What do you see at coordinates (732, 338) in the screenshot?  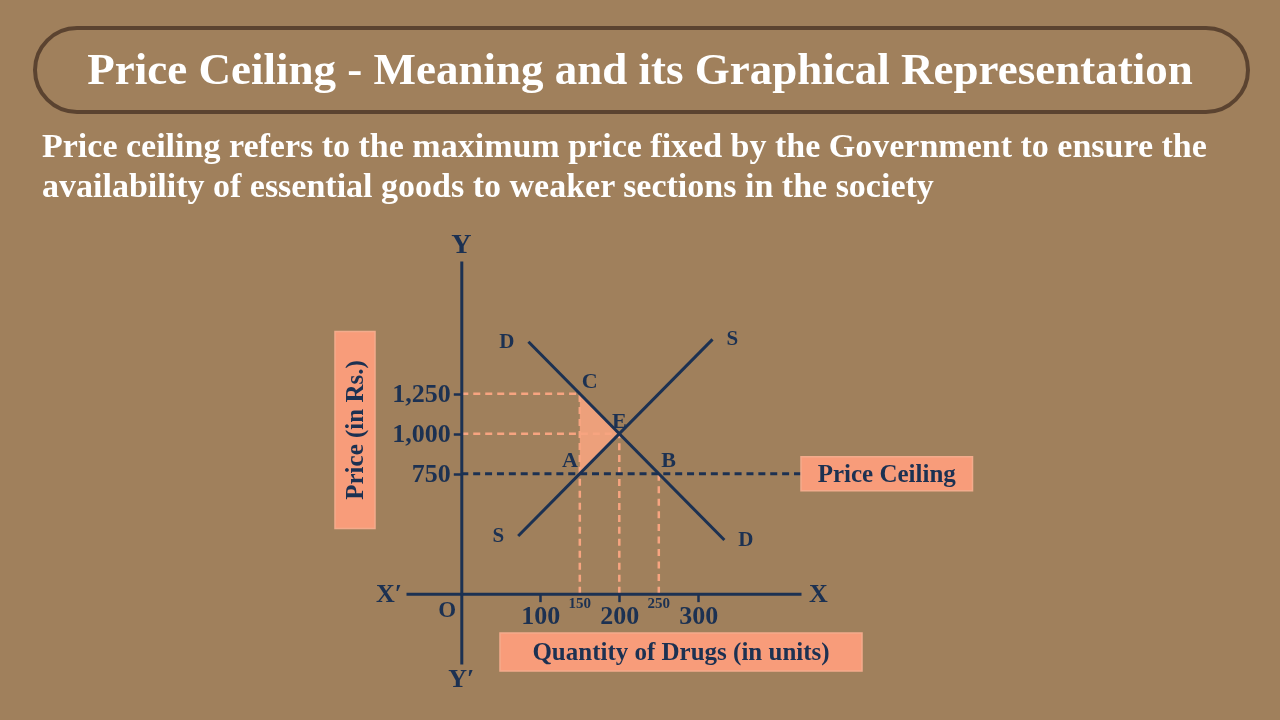 I see `text: S` at bounding box center [732, 338].